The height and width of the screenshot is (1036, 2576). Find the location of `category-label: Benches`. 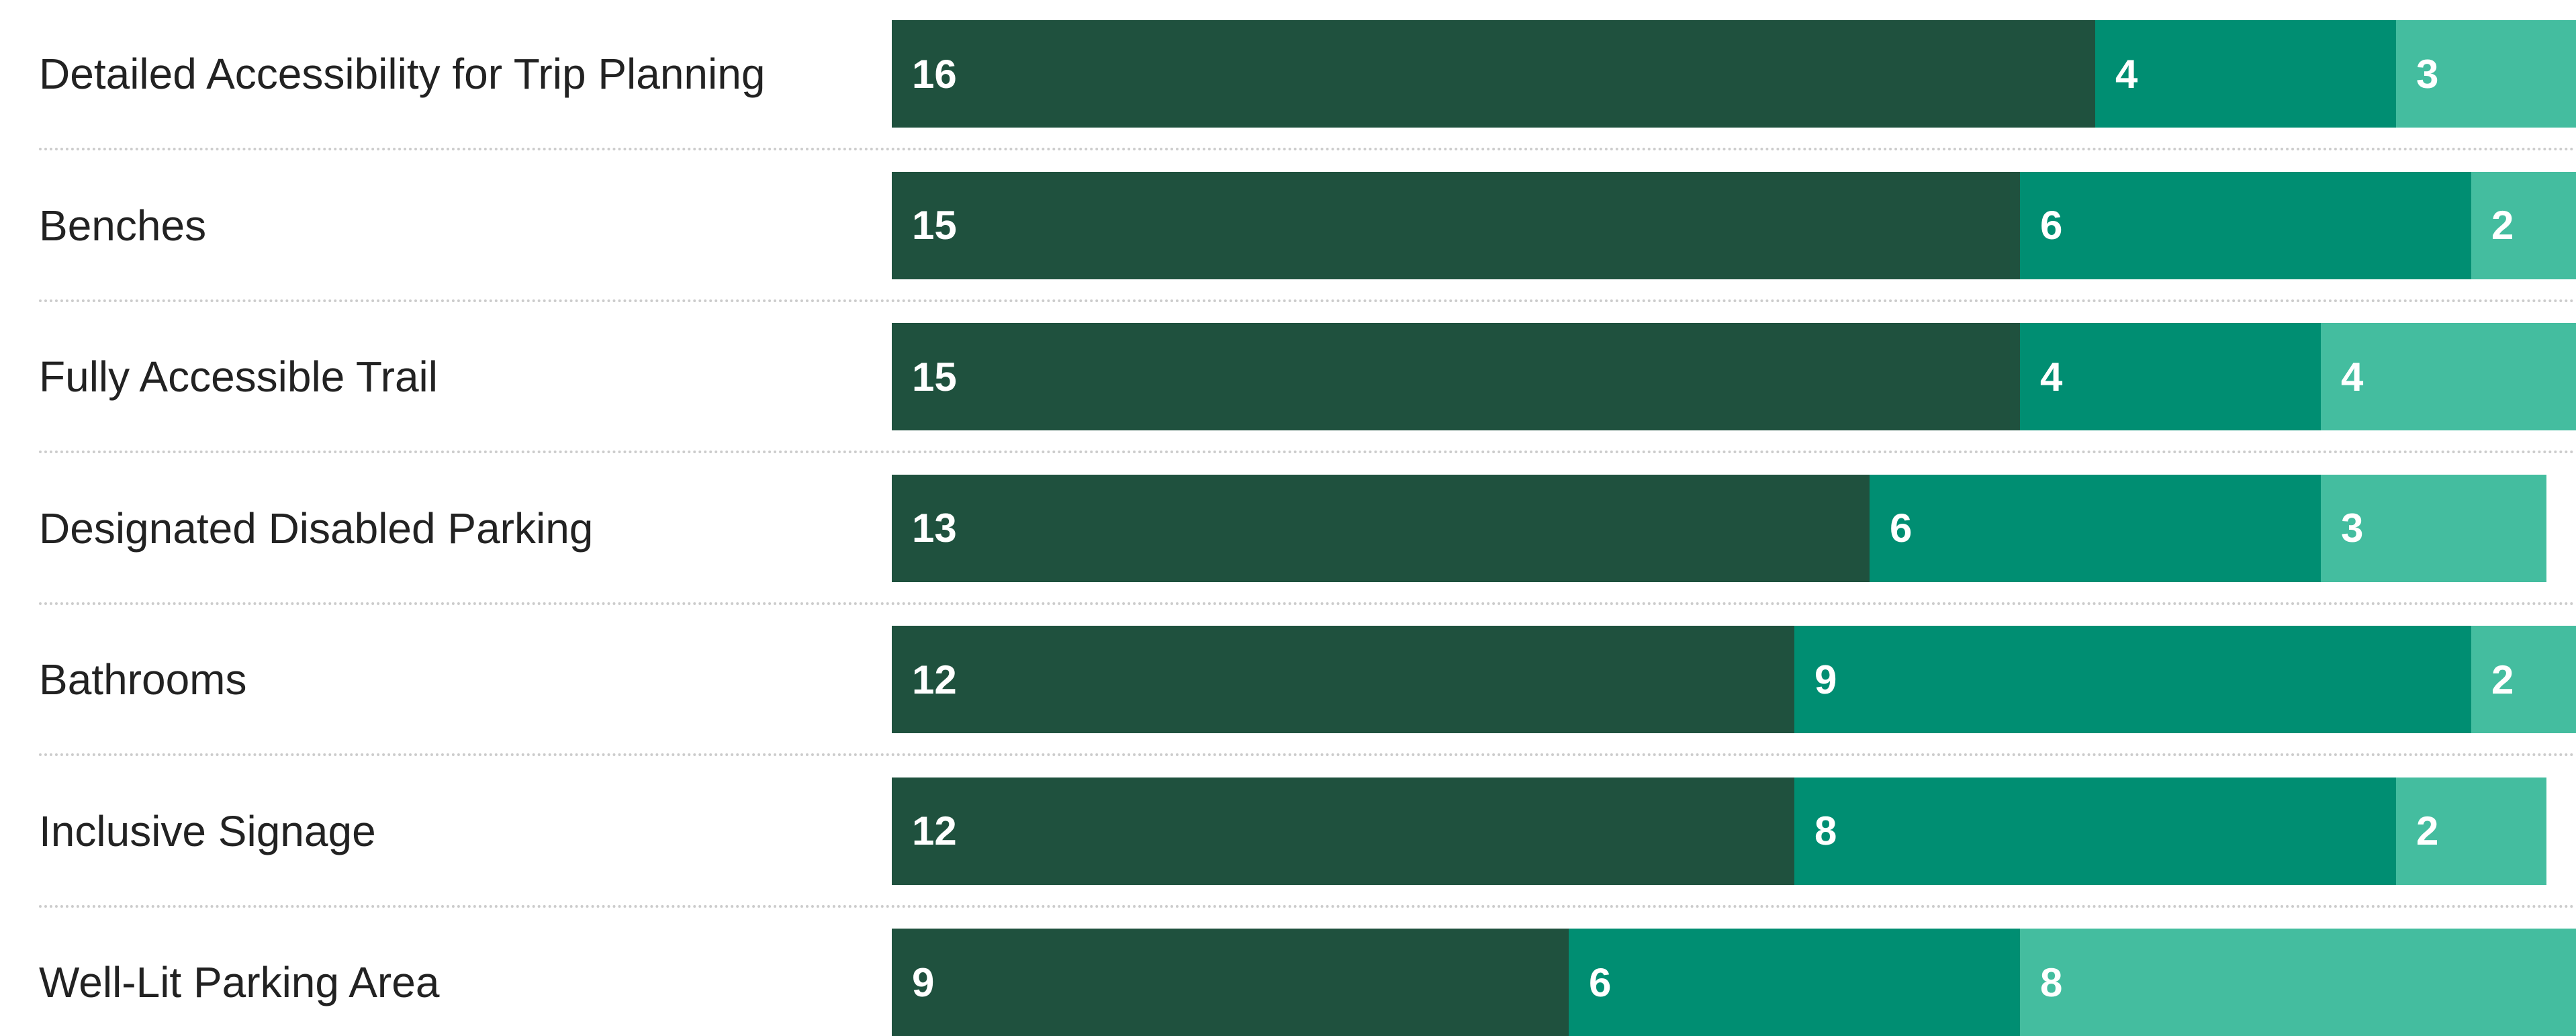

category-label: Benches is located at coordinates (123, 225).